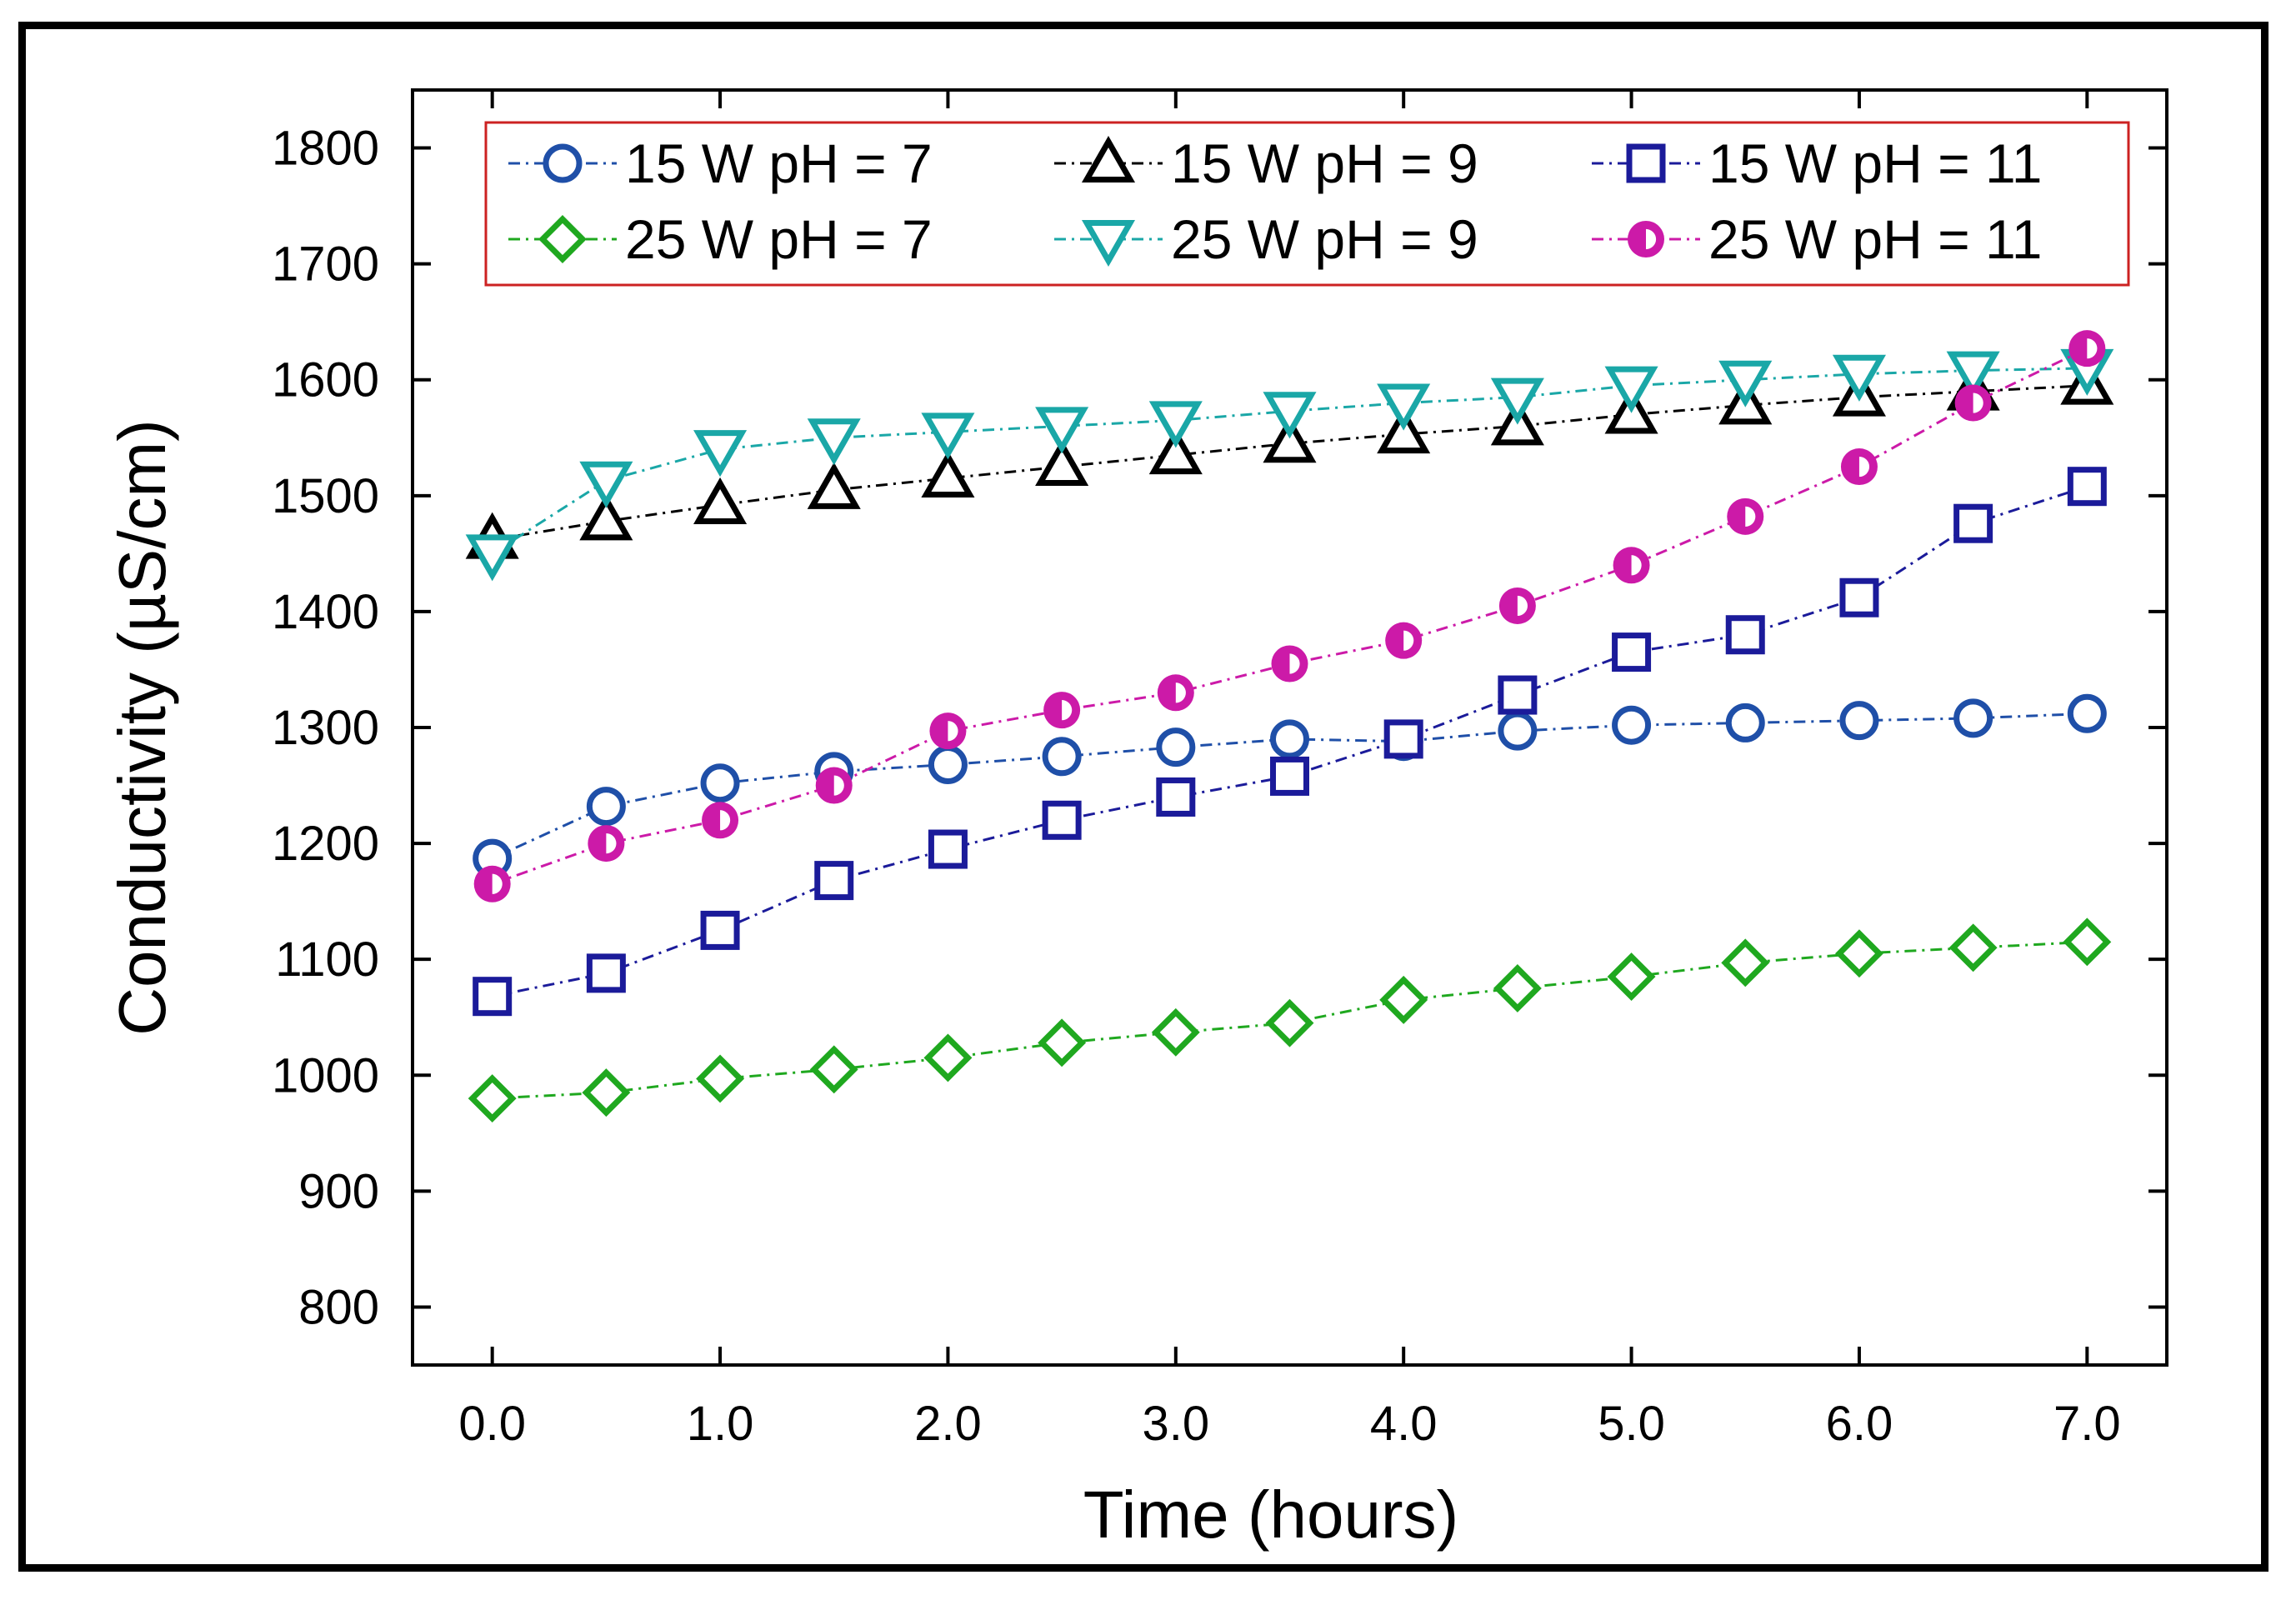  Describe the element at coordinates (325, 844) in the screenshot. I see `y-tick-label: 1200` at that location.